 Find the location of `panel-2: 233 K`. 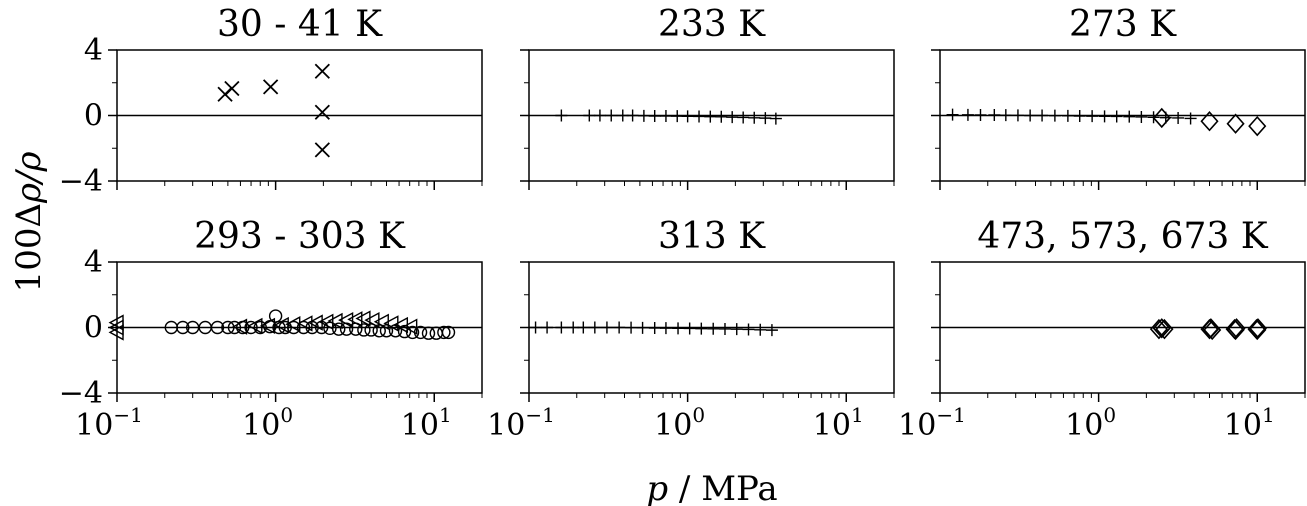

panel-2: 233 K is located at coordinates (707, 97).